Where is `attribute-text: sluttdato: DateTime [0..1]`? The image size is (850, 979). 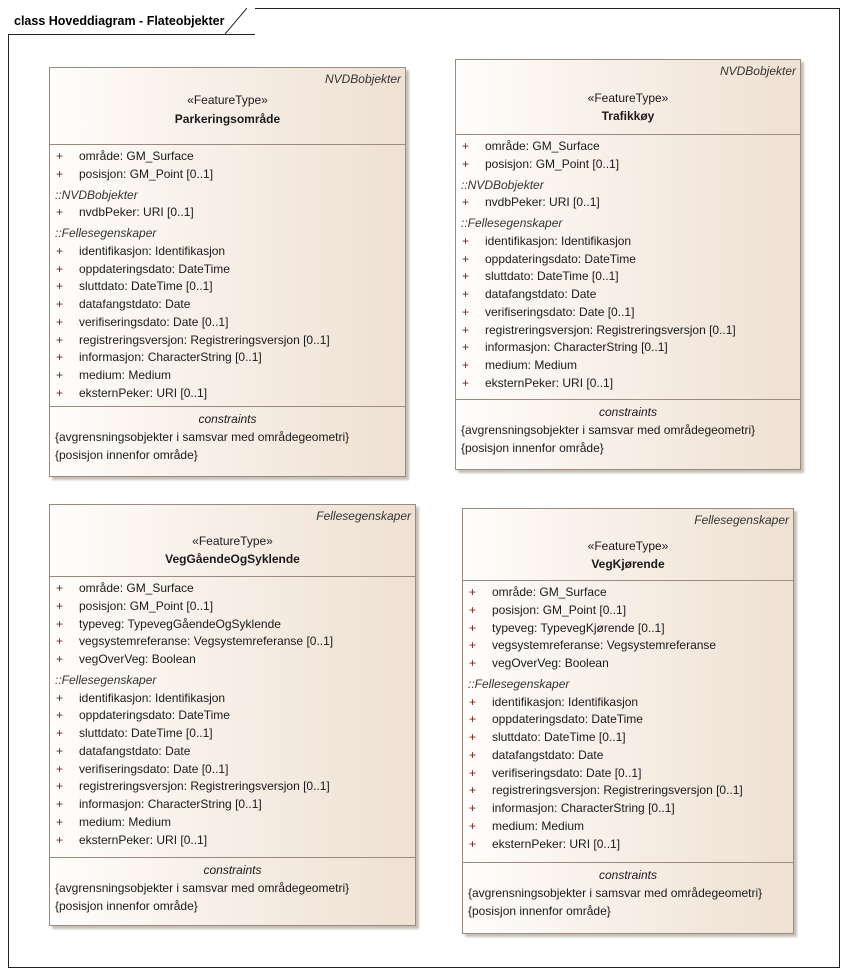
attribute-text: sluttdato: DateTime [0..1] is located at coordinates (552, 276).